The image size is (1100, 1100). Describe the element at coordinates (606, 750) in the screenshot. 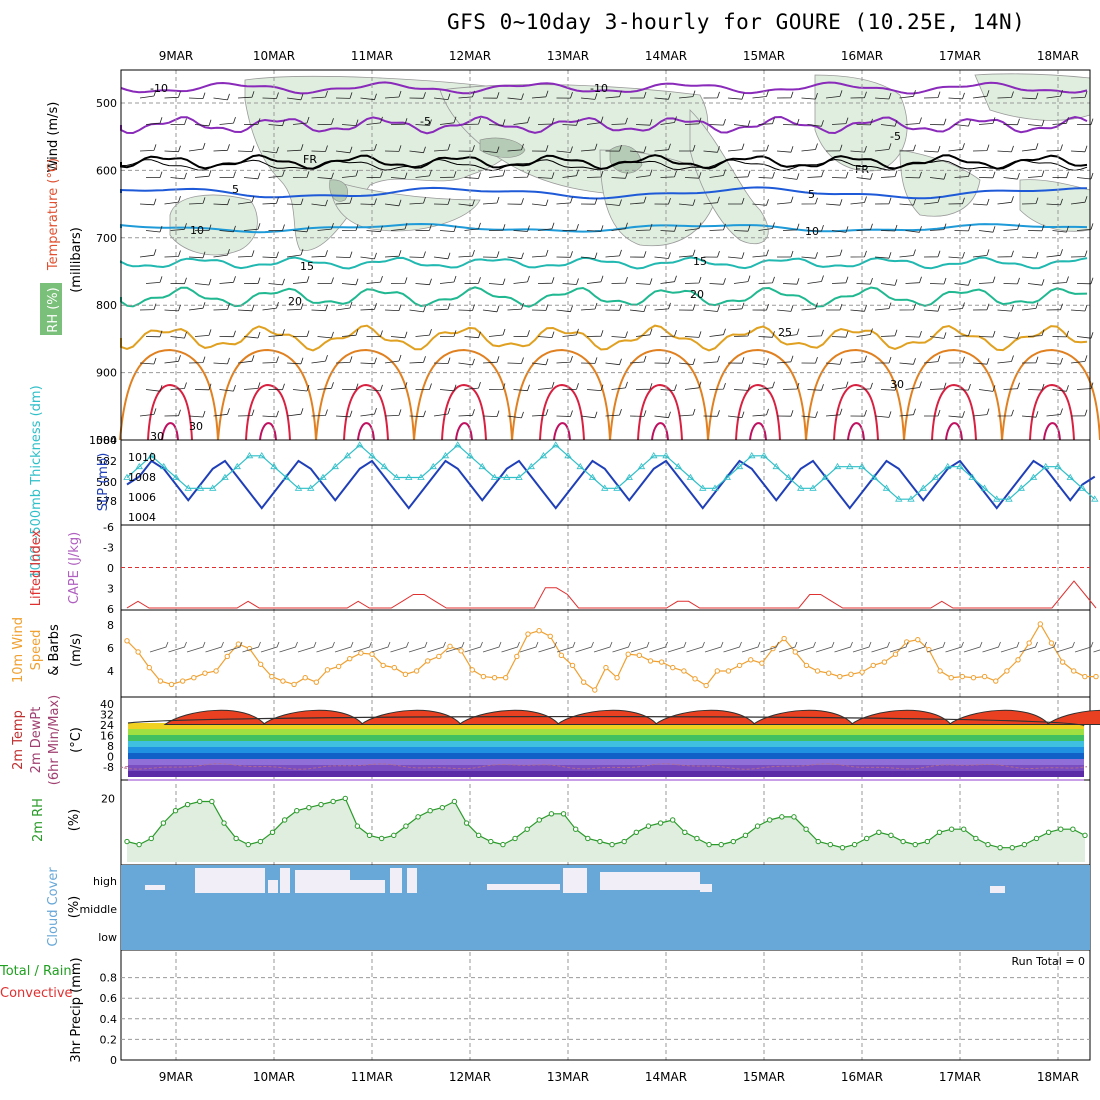

I see `temp-color-band` at that location.